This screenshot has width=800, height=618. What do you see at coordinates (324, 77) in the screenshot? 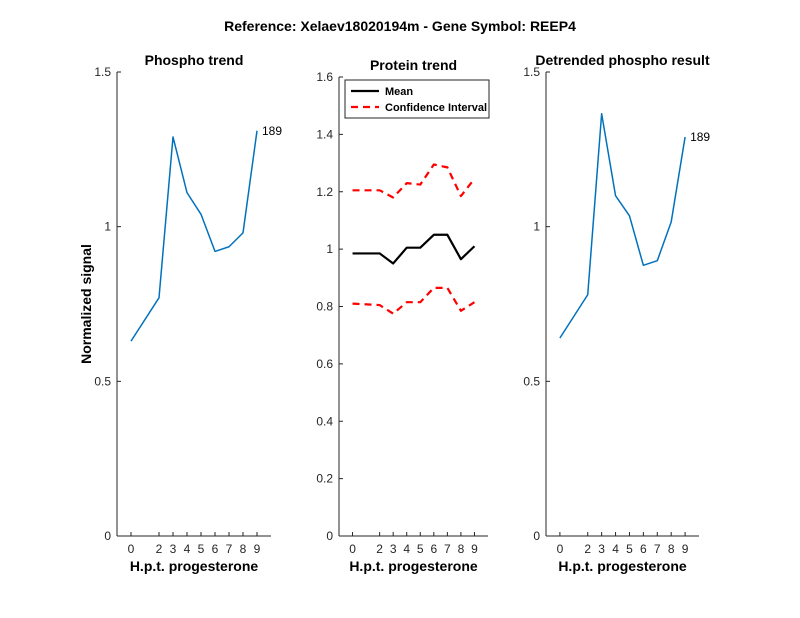
I see `y-tick-label: 1.6` at bounding box center [324, 77].